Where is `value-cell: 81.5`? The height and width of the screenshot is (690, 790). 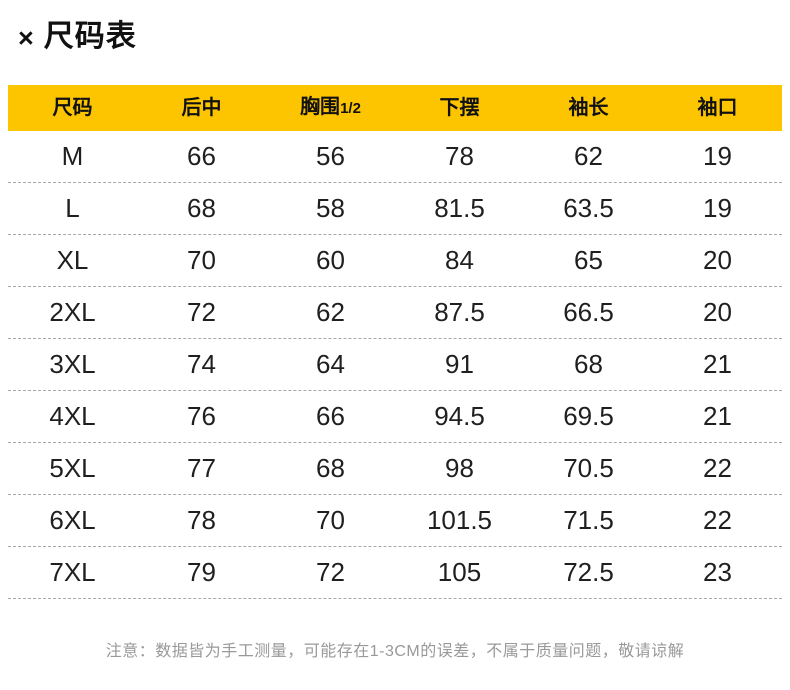 value-cell: 81.5 is located at coordinates (459, 208).